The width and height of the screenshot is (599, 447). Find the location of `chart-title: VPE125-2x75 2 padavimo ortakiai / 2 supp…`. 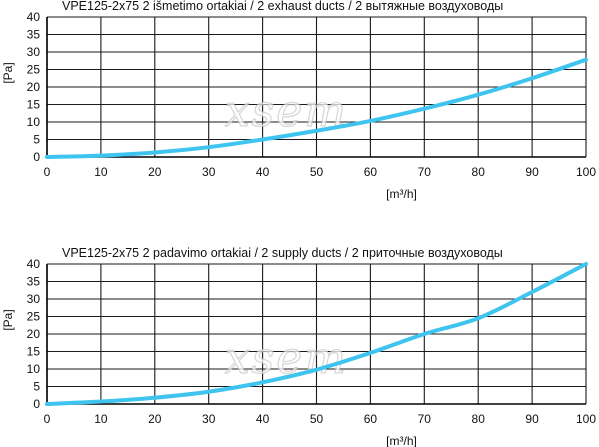

chart-title: VPE125-2x75 2 padavimo ortakiai / 2 supp… is located at coordinates (282, 253).